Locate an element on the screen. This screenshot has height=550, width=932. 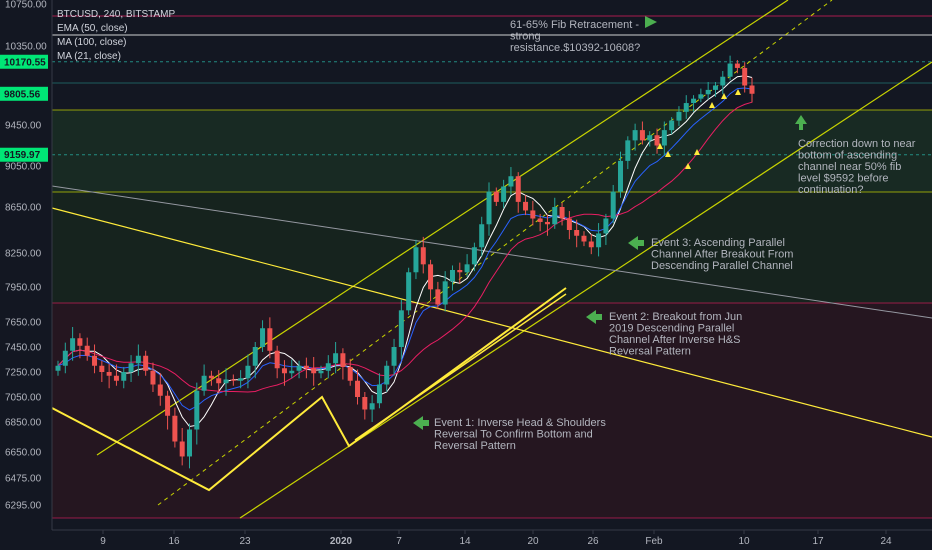
x-tick-label: 16 is located at coordinates (174, 541).